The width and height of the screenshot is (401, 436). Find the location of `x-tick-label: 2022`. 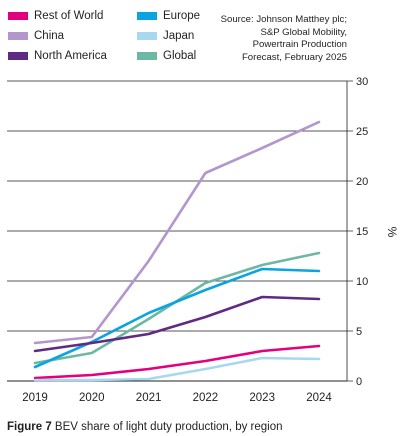

x-tick-label: 2022 is located at coordinates (206, 398).